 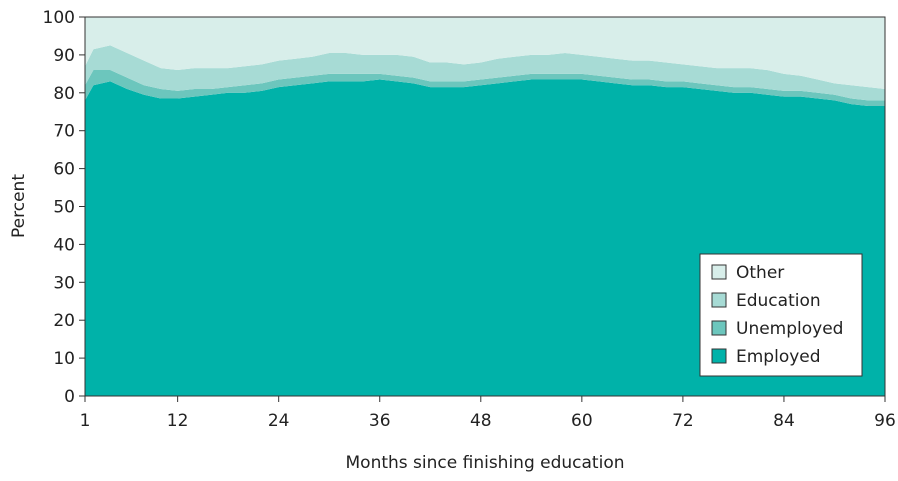 I want to click on x-tick-label: 72, so click(x=683, y=421).